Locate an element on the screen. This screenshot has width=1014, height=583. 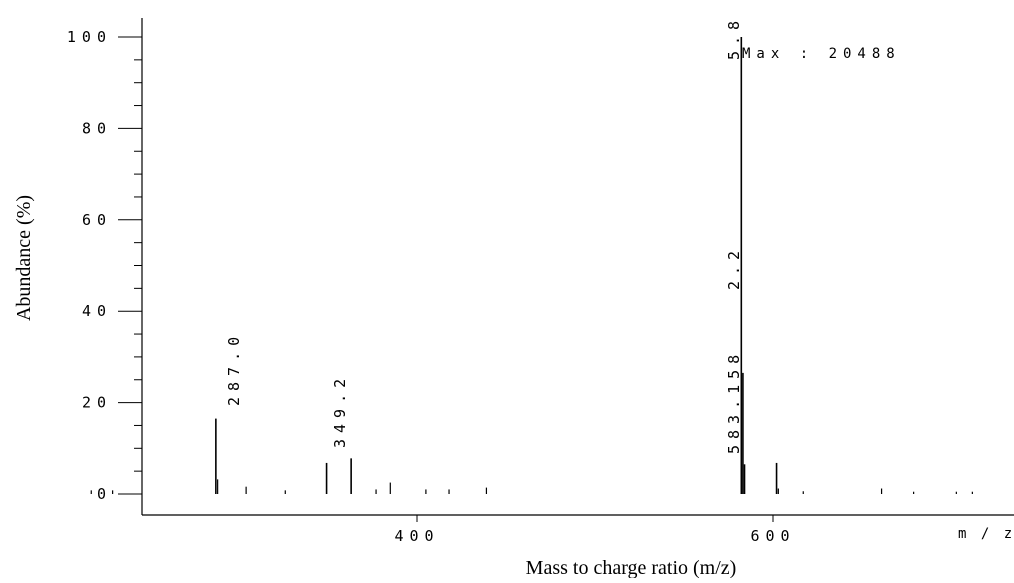
y-tick-label: 0 is located at coordinates (104, 494).